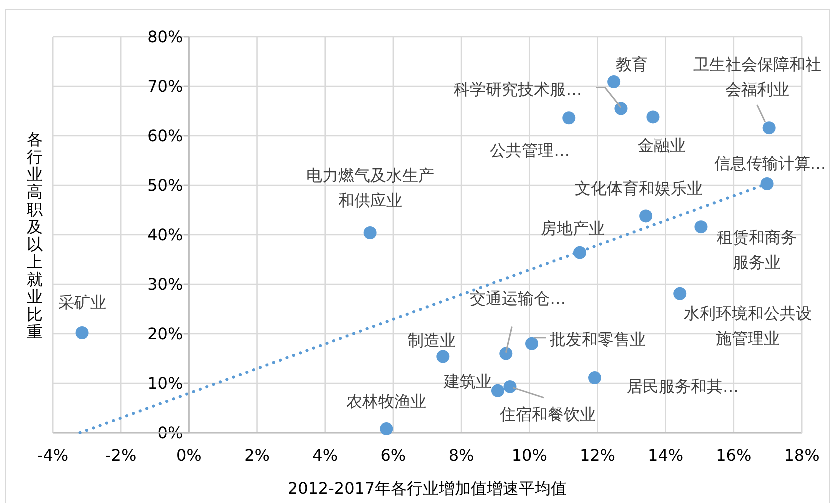 This screenshot has width=832, height=503. Describe the element at coordinates (393, 455) in the screenshot. I see `x-tick-label: 6%` at that location.